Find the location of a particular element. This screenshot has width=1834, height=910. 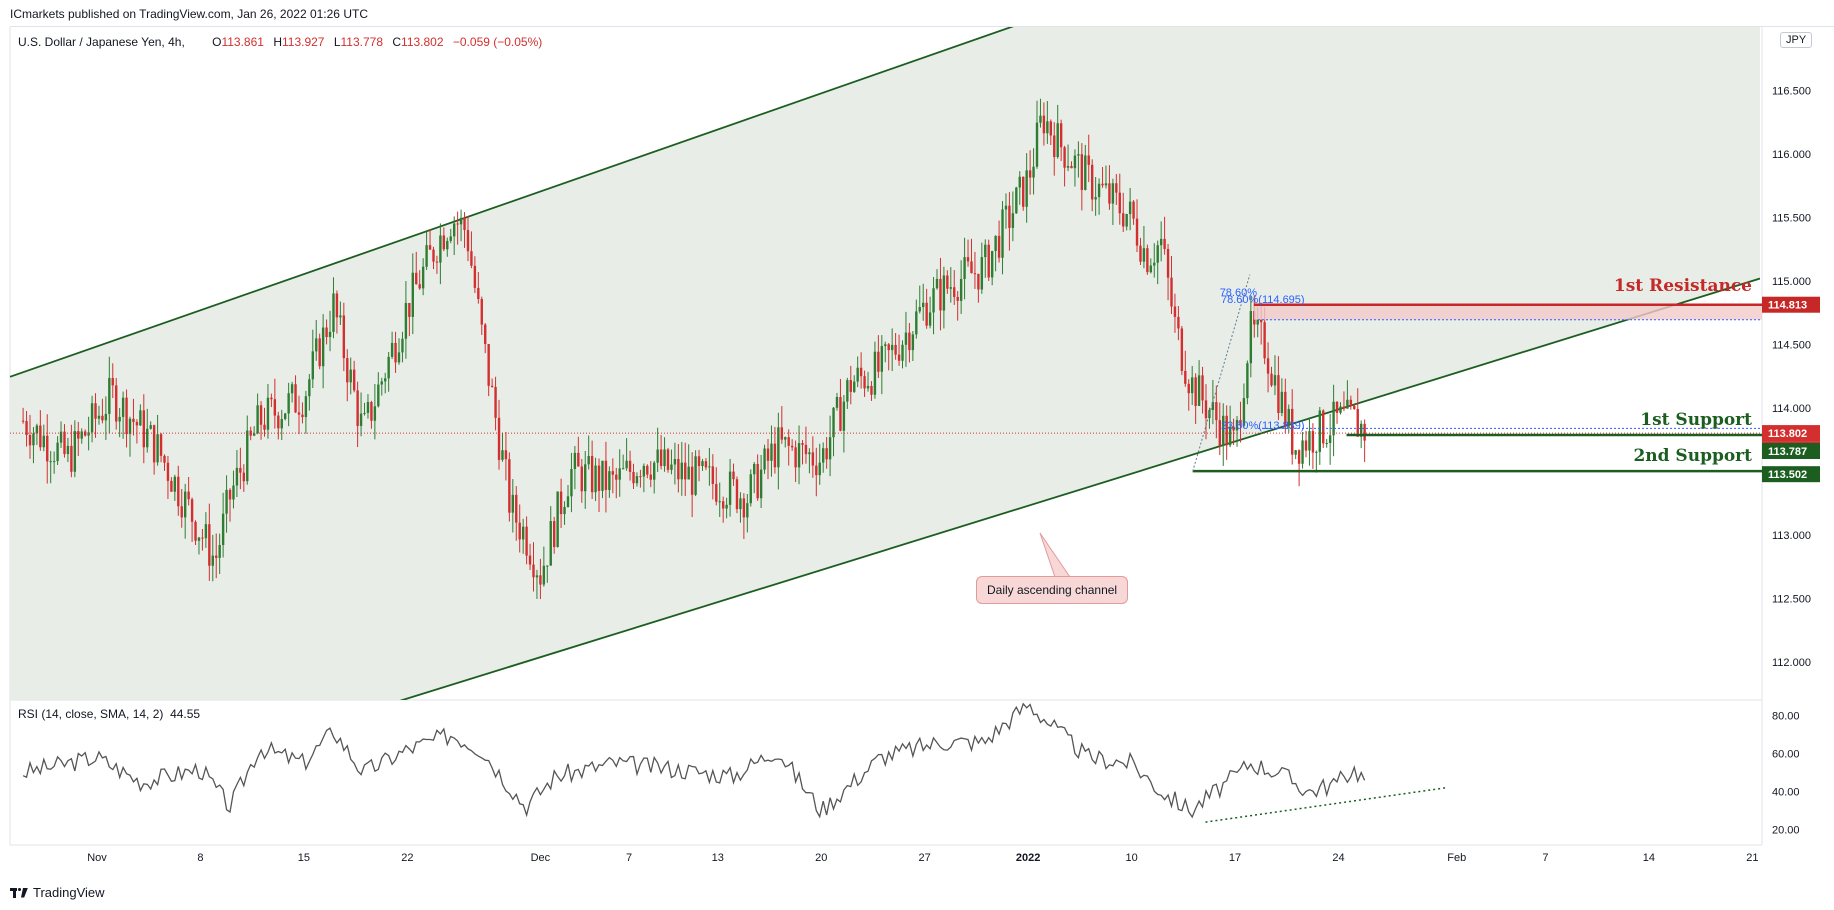

callout-pointer is located at coordinates (1056, 556).